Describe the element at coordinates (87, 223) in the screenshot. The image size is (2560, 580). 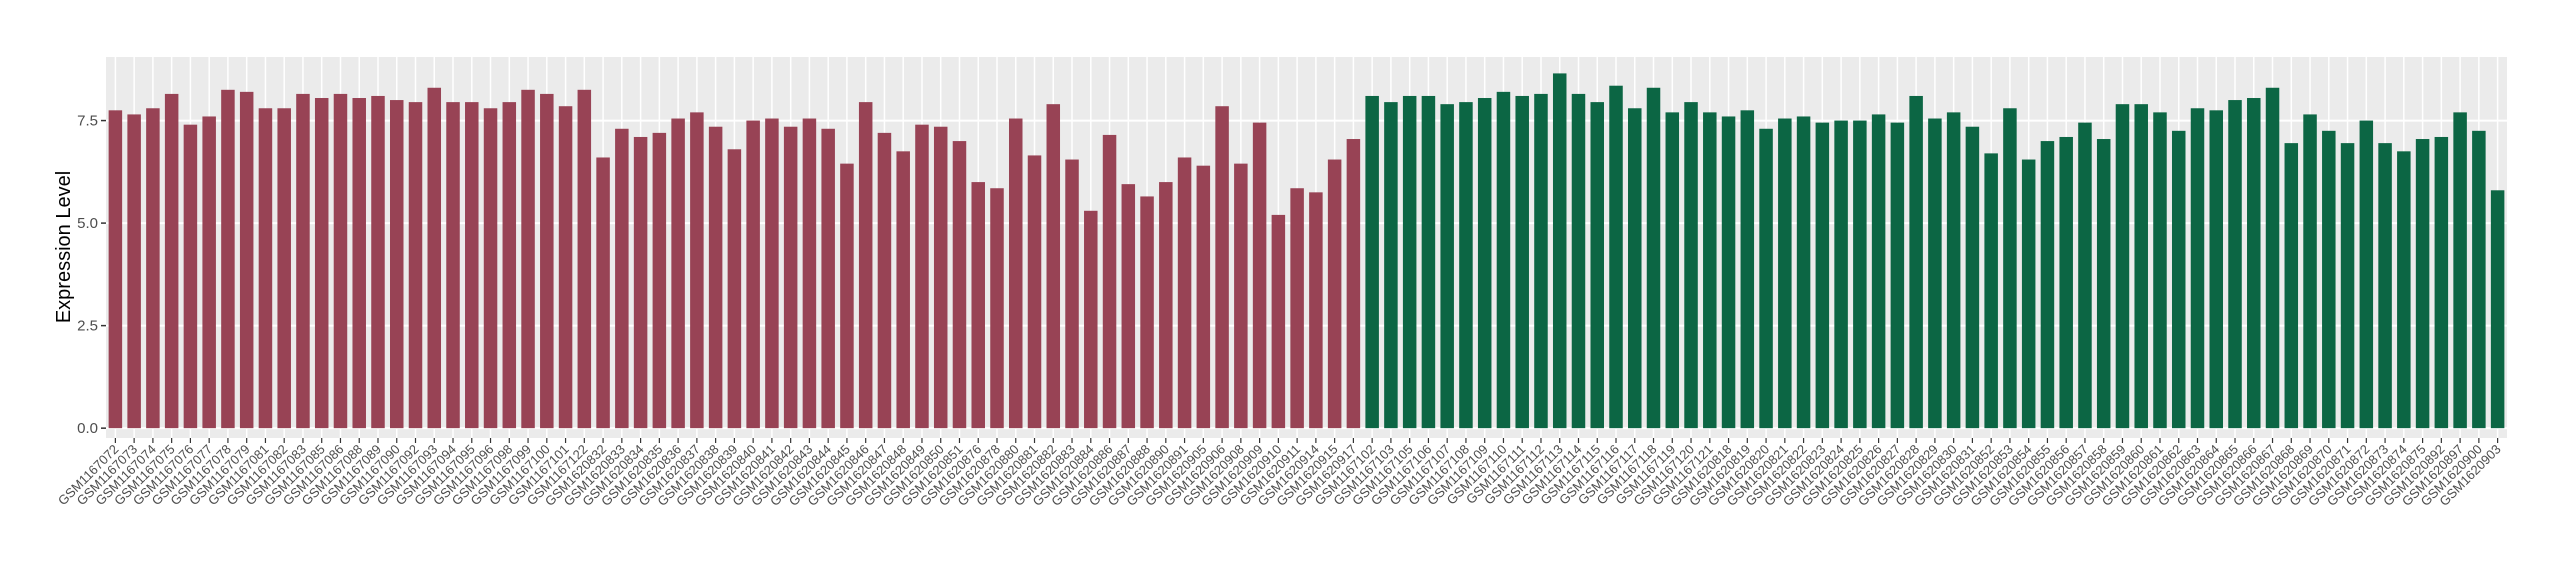
I see `y-tick-label: 5.0` at that location.